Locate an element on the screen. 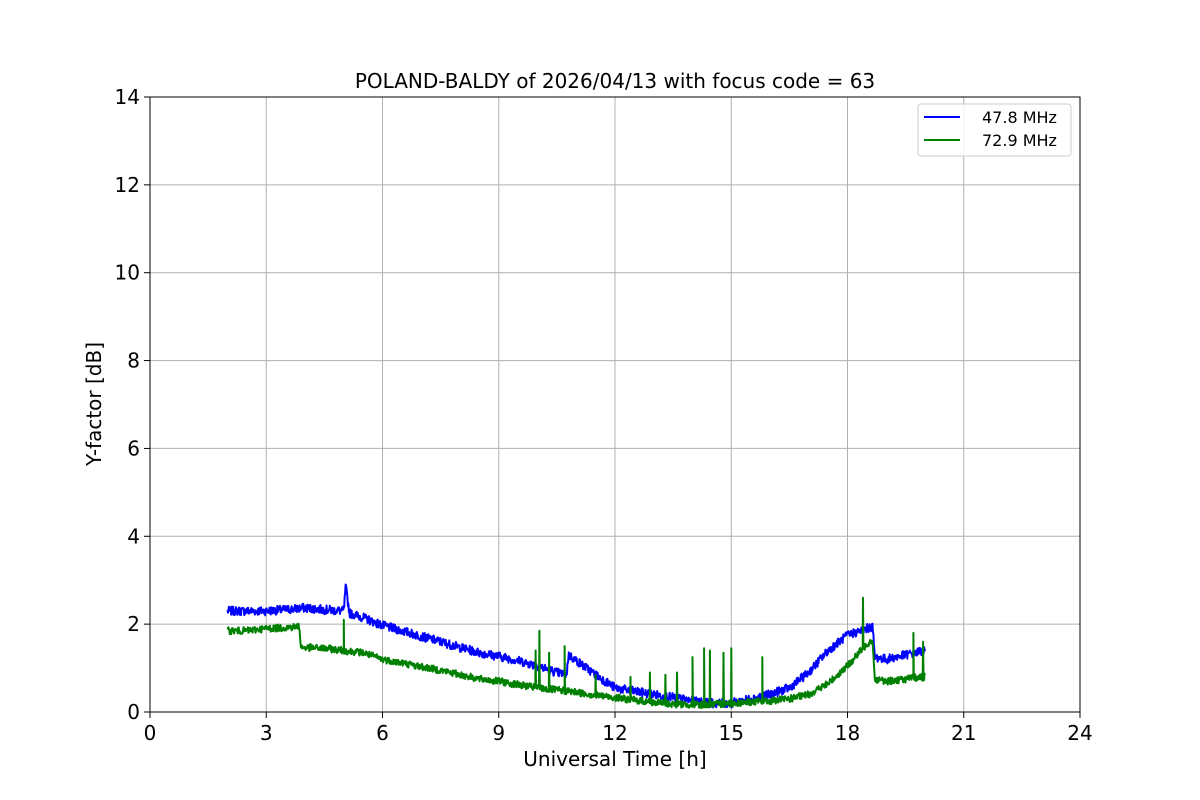  plot-area is located at coordinates (576, 646).